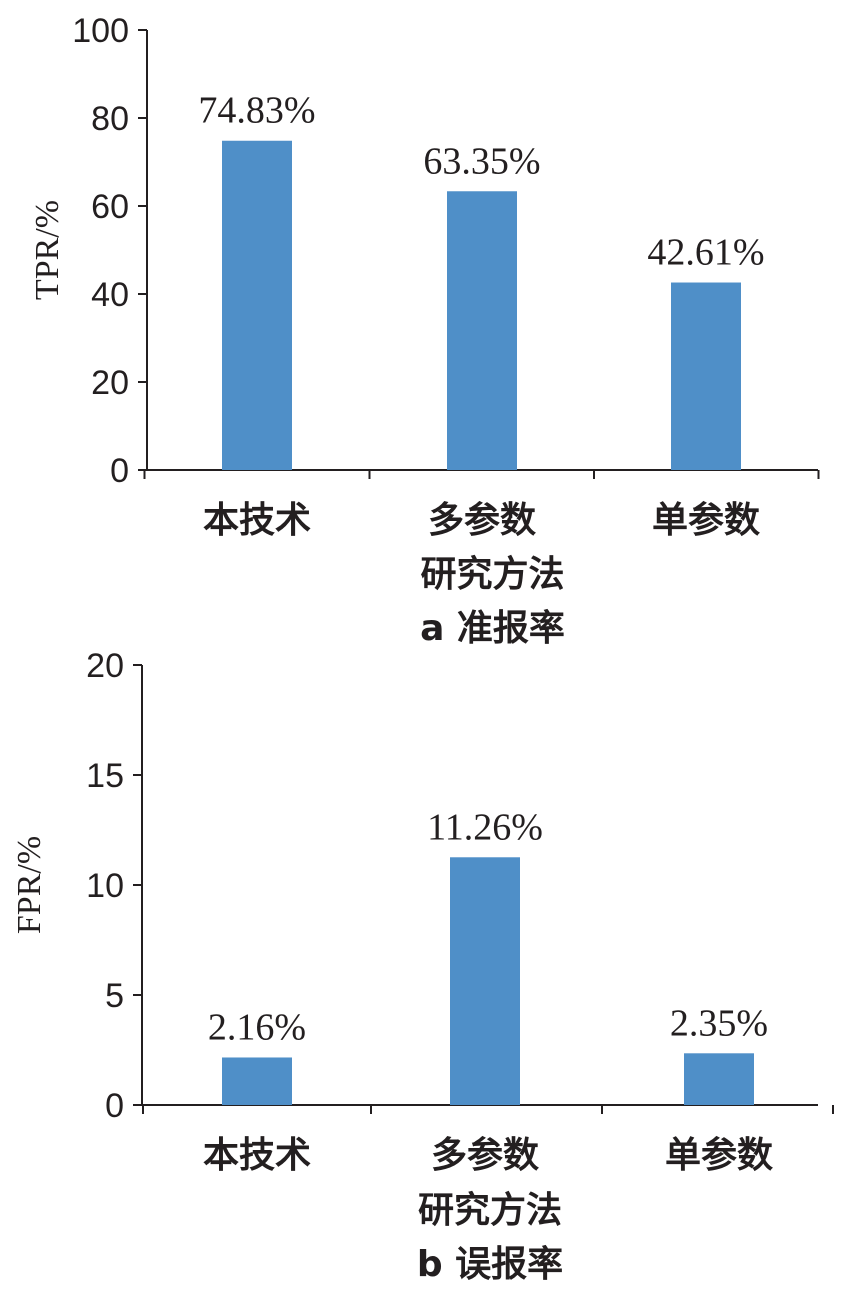 The image size is (841, 1295). What do you see at coordinates (105, 776) in the screenshot?
I see `y-tick-label: 15` at bounding box center [105, 776].